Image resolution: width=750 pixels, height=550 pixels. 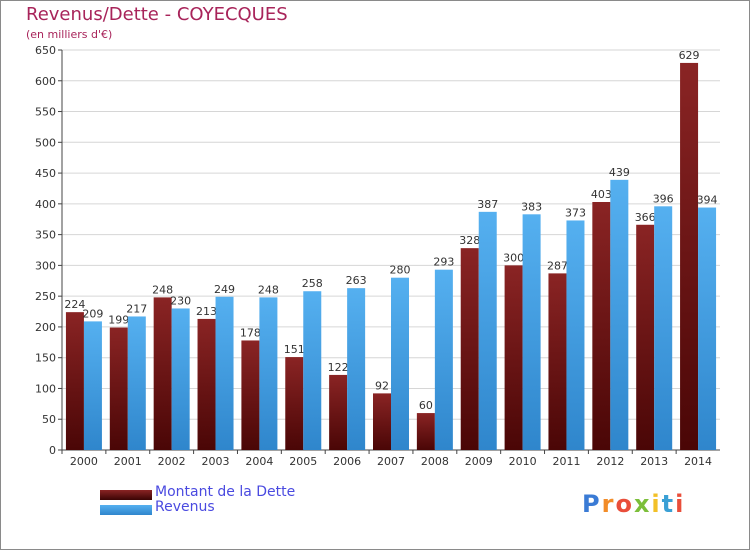 I want to click on x-tick-label: 2014, so click(x=698, y=461).